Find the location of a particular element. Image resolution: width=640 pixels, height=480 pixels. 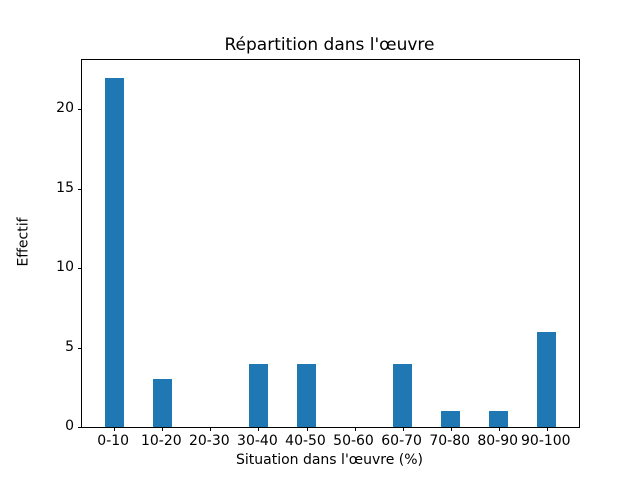

x-tick-label-90-100: 90-100 is located at coordinates (546, 441).